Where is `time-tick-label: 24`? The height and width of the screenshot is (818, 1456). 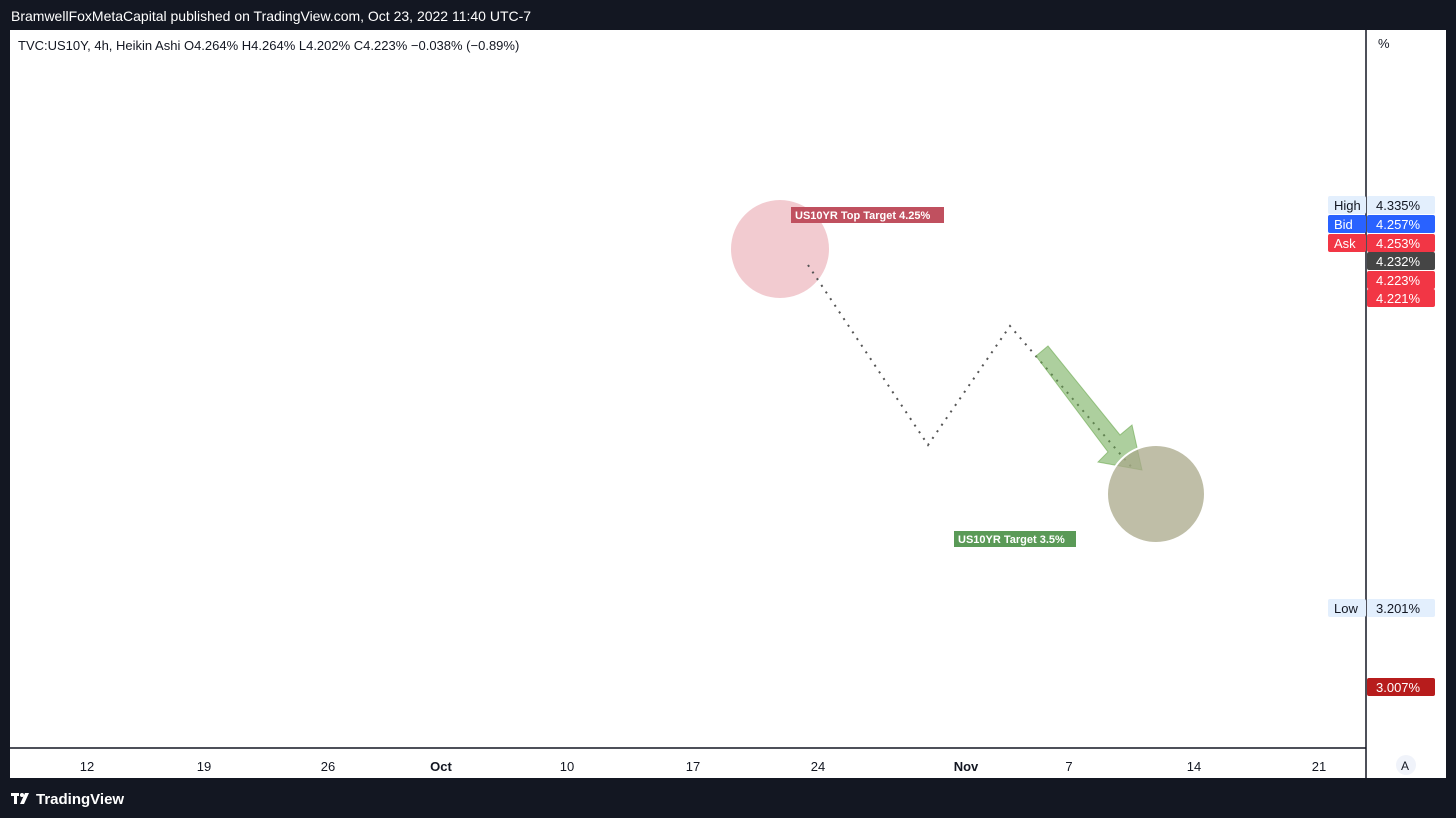 time-tick-label: 24 is located at coordinates (818, 766).